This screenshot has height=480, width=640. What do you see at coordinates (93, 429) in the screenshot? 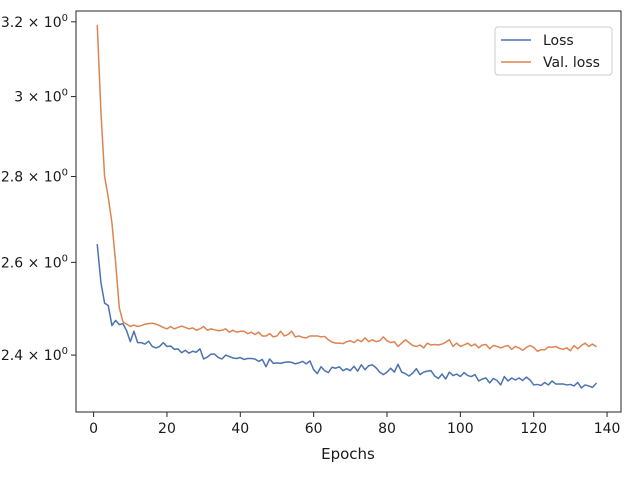
I see `x-tick-label: 0` at bounding box center [93, 429].